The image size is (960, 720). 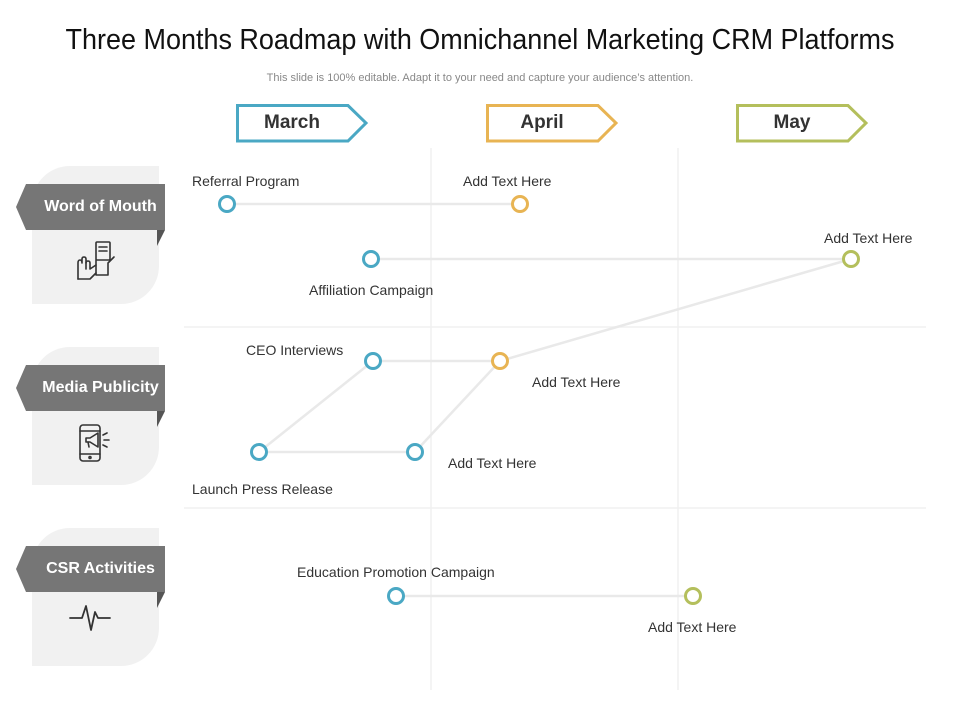 I want to click on node-launch-press-release, so click(x=259, y=452).